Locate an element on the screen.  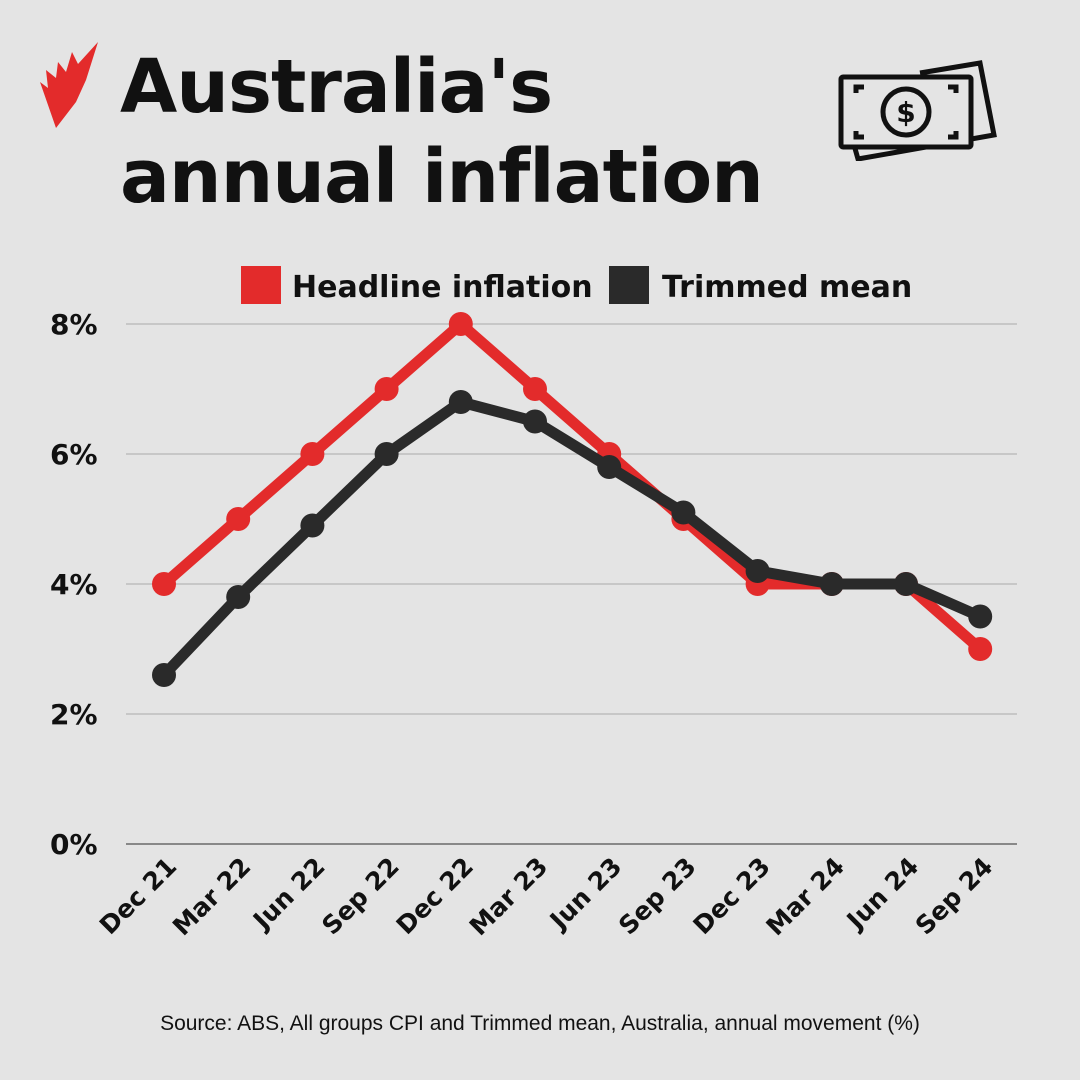
x-tick-label: Dec 21 is located at coordinates (138, 896).